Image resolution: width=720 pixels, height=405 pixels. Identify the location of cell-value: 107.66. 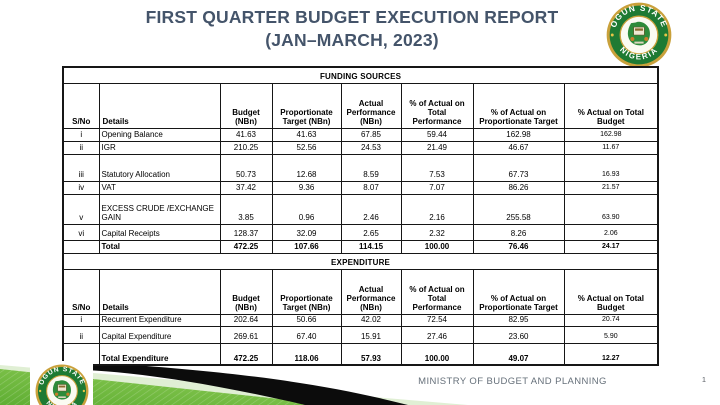
(306, 246).